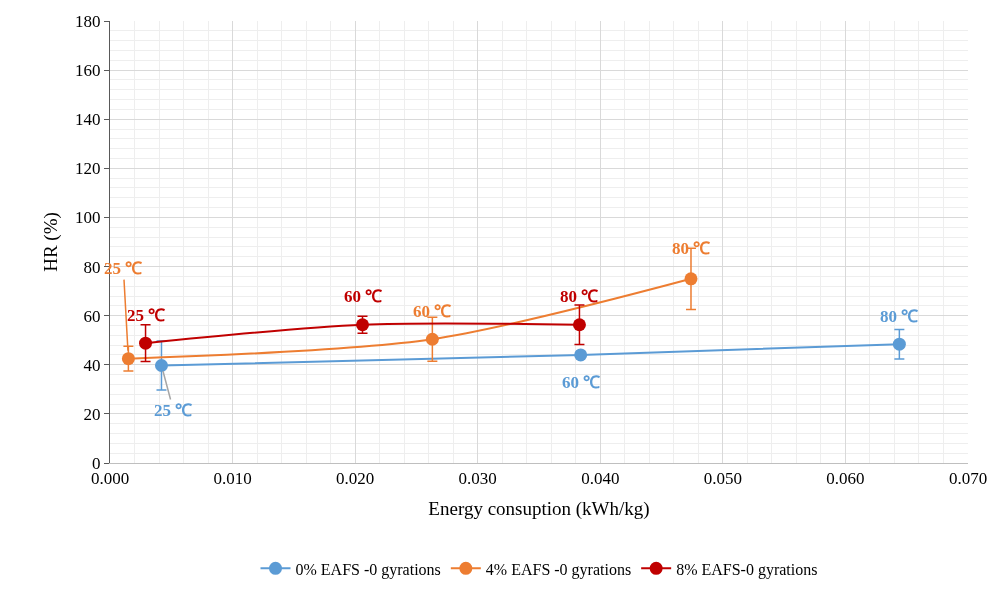  What do you see at coordinates (747, 569) in the screenshot?
I see `legend-label: 8% EAFS-0 gyrations` at bounding box center [747, 569].